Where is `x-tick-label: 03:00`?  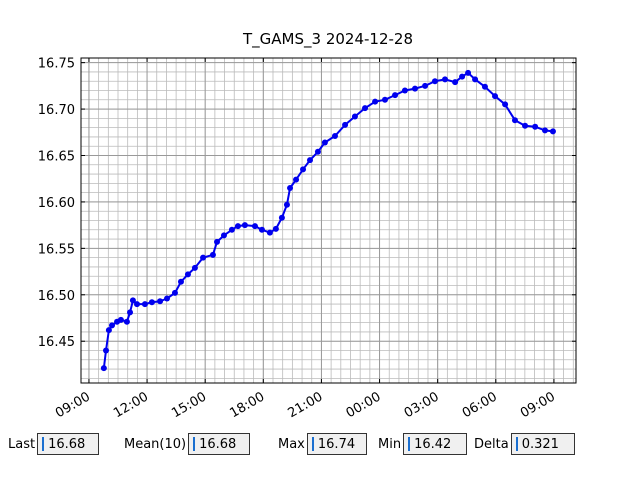 x-tick-label: 03:00 is located at coordinates (422, 405).